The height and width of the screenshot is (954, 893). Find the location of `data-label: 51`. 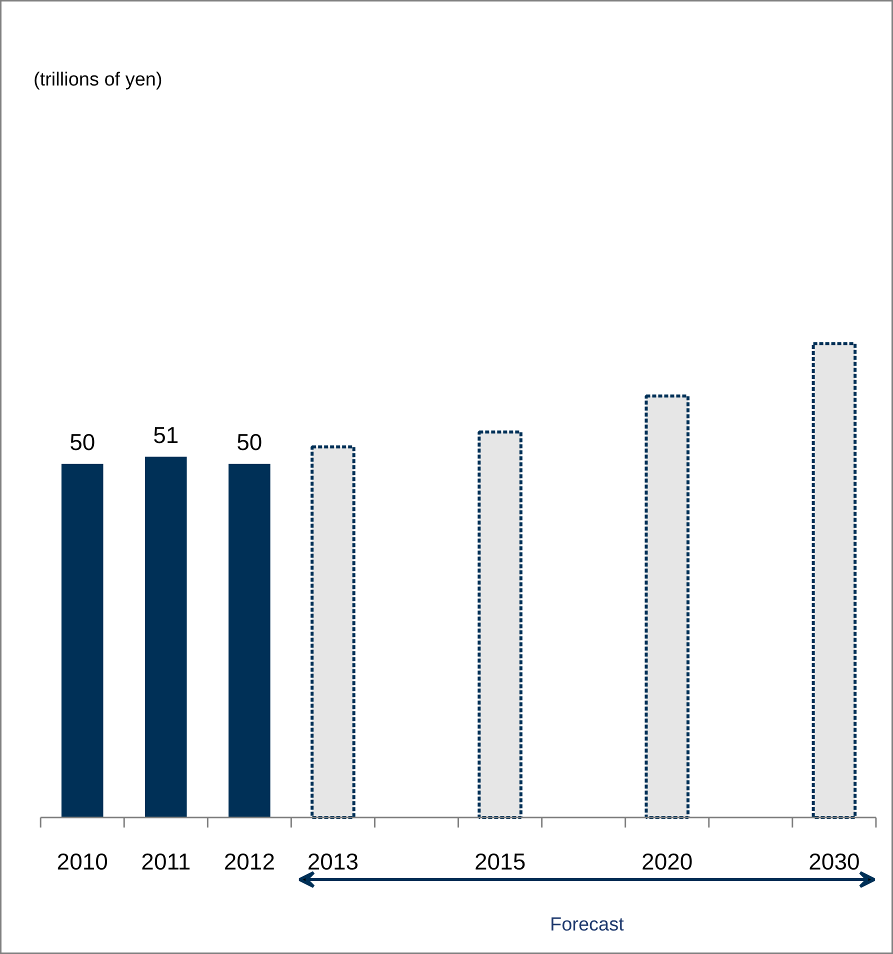

data-label: 51 is located at coordinates (166, 435).